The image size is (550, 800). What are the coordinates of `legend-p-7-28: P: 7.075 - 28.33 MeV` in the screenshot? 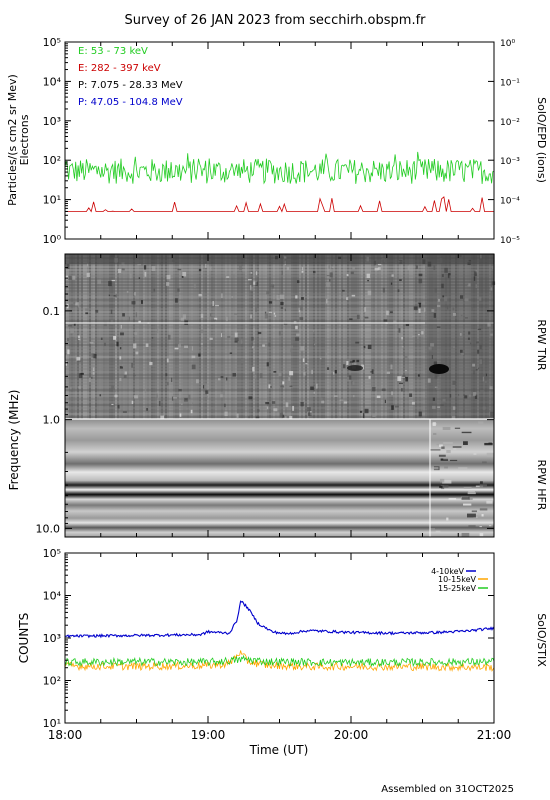 It's located at (130, 85).